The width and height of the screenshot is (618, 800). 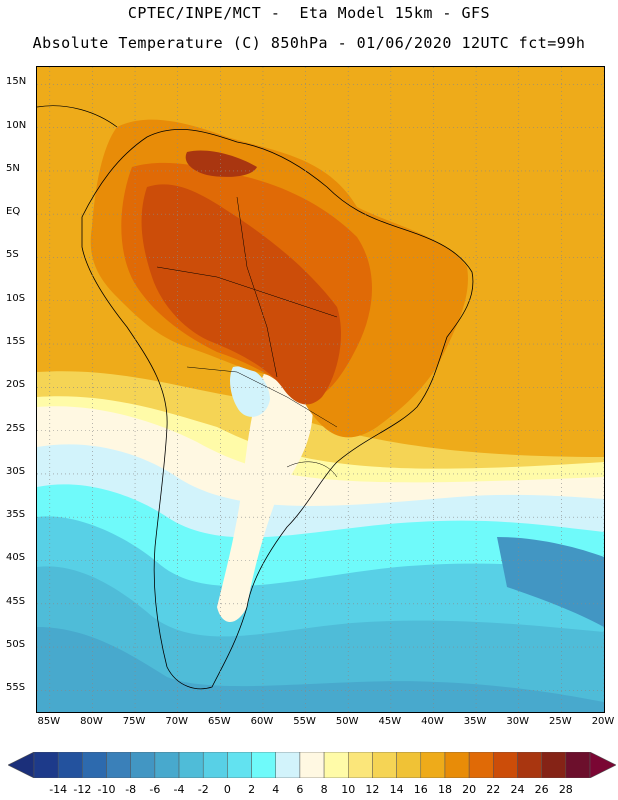 I want to click on colorbar-tick-label: -2, so click(x=203, y=789).